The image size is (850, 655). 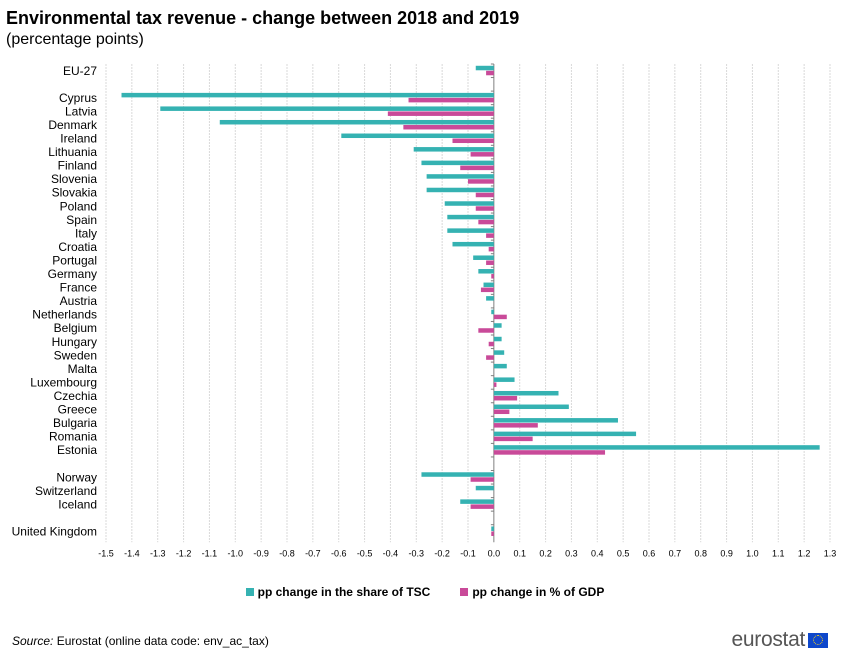 I want to click on legend-item-tsc: pp change in the share of TSC, so click(x=337, y=592).